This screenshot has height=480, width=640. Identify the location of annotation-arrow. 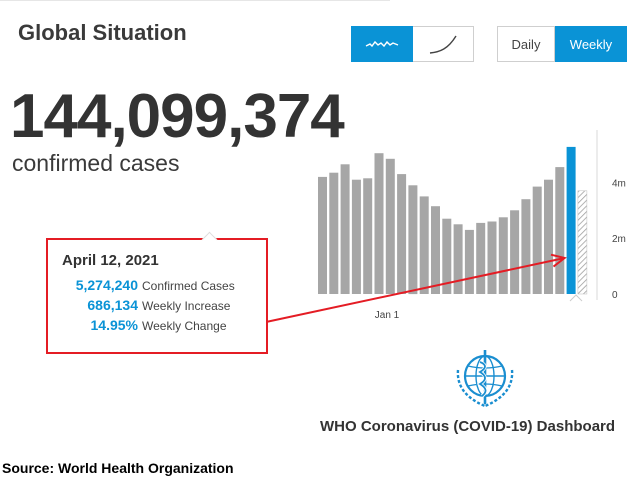
(416, 288).